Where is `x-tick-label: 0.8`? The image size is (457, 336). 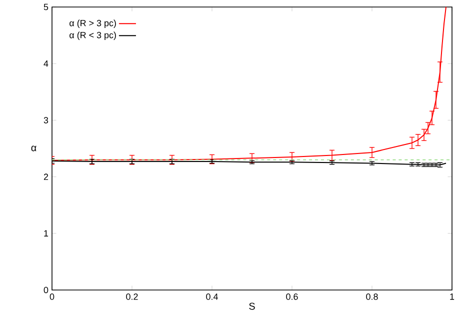
x-tick-label: 0.8 is located at coordinates (372, 297).